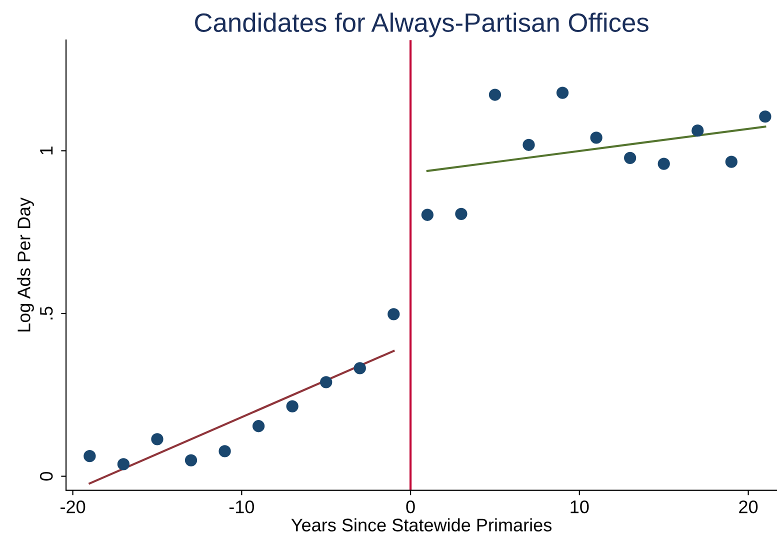 This screenshot has height=549, width=777. I want to click on x-tick-label: -20, so click(73, 507).